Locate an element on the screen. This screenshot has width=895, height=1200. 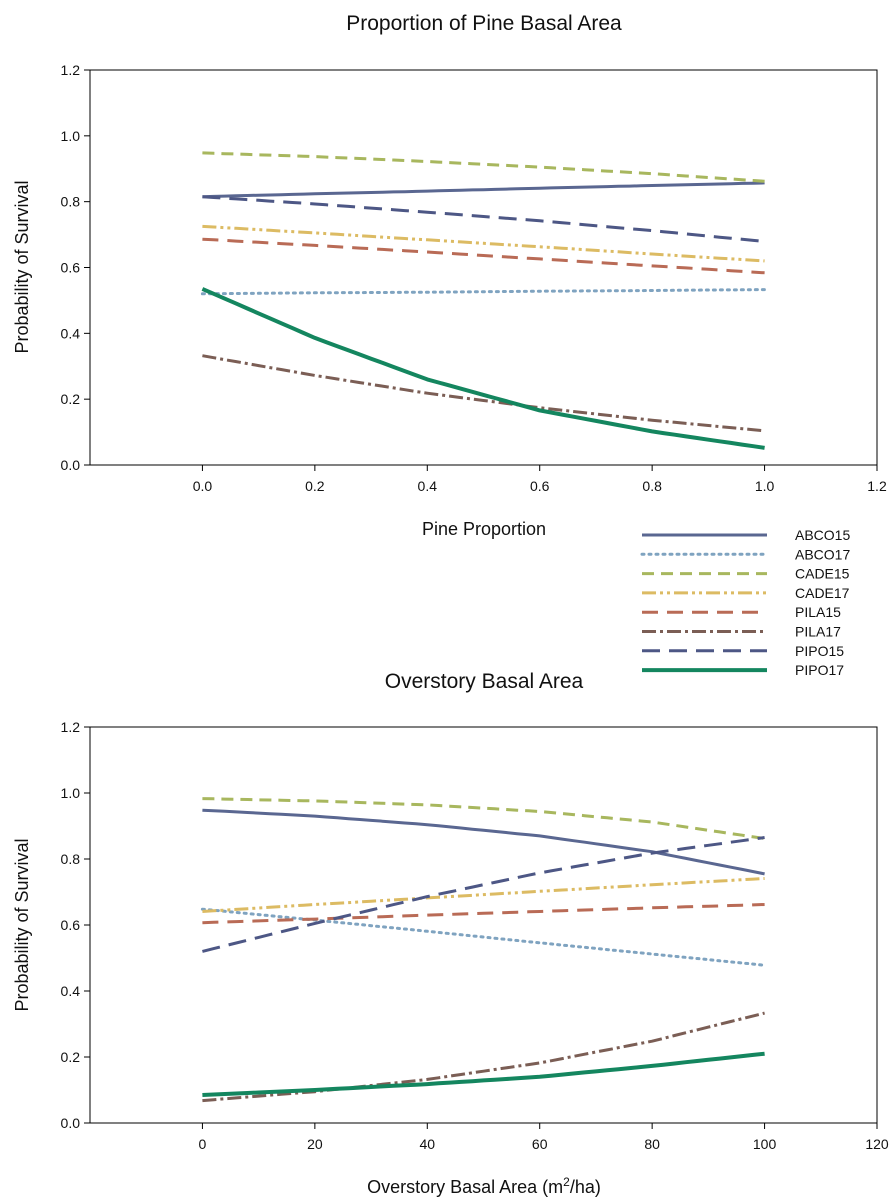
legend-label-pipo15: PIPO15 is located at coordinates (819, 651).